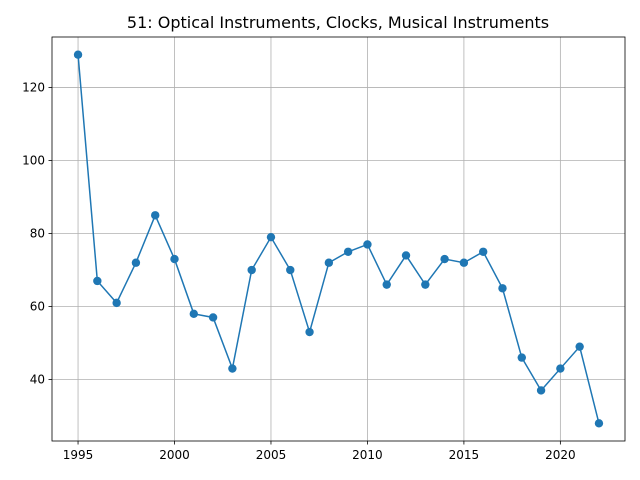 The width and height of the screenshot is (640, 480). Describe the element at coordinates (33, 88) in the screenshot. I see `y-tick-label: 120` at that location.